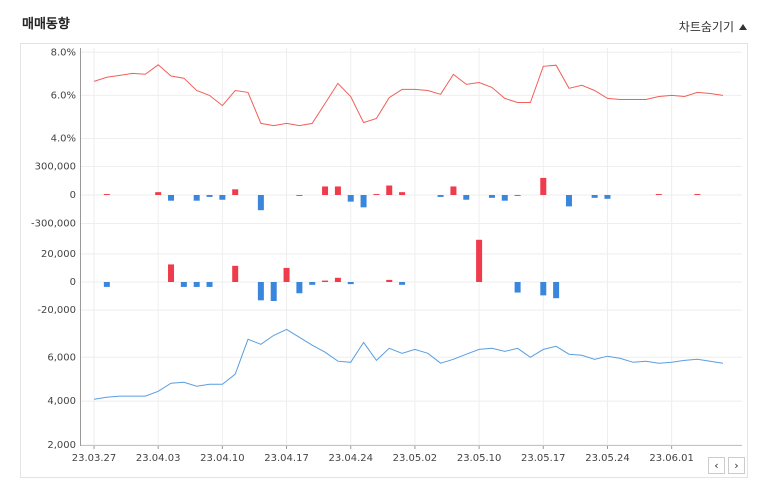  What do you see at coordinates (94, 458) in the screenshot?
I see `x-tick-label: 23.03.27` at bounding box center [94, 458].